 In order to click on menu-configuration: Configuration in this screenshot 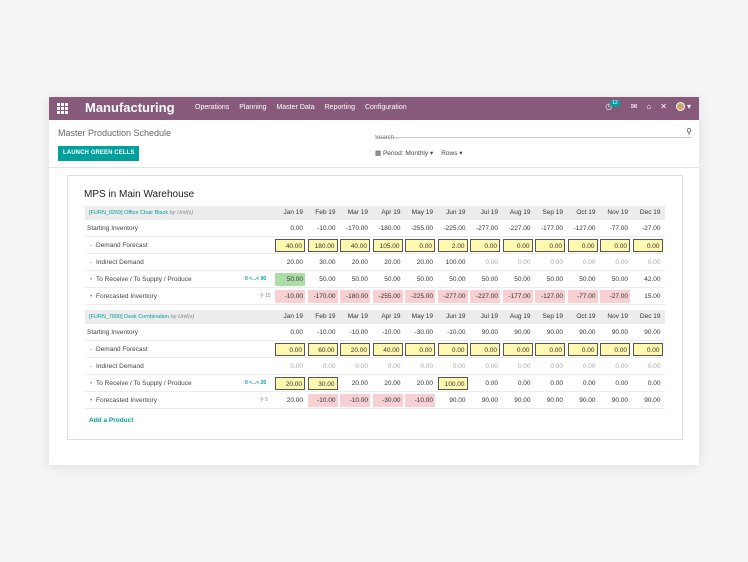, I will do `click(385, 107)`.